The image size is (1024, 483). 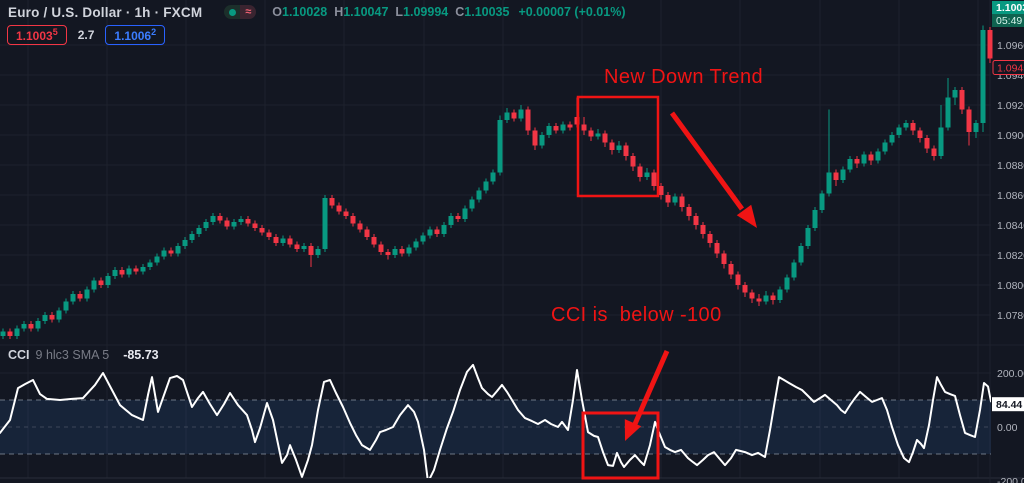 I want to click on market-status-pill: ≈, so click(x=240, y=12).